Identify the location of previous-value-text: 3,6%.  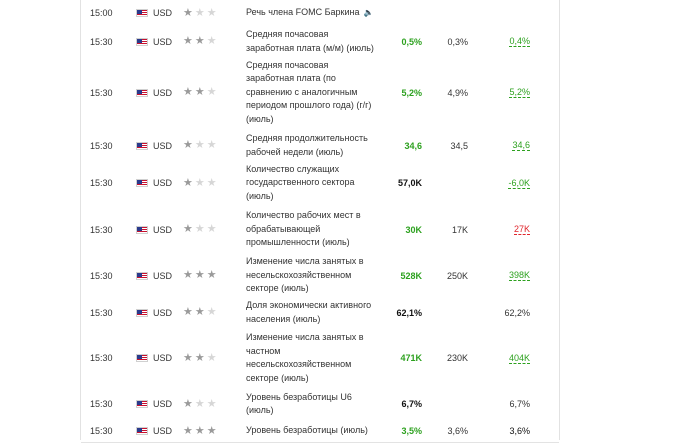
(519, 431).